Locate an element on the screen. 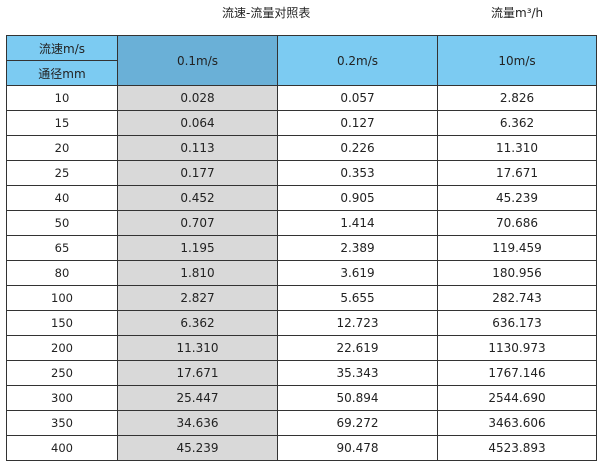  flow-cell: 119.459 is located at coordinates (517, 248).